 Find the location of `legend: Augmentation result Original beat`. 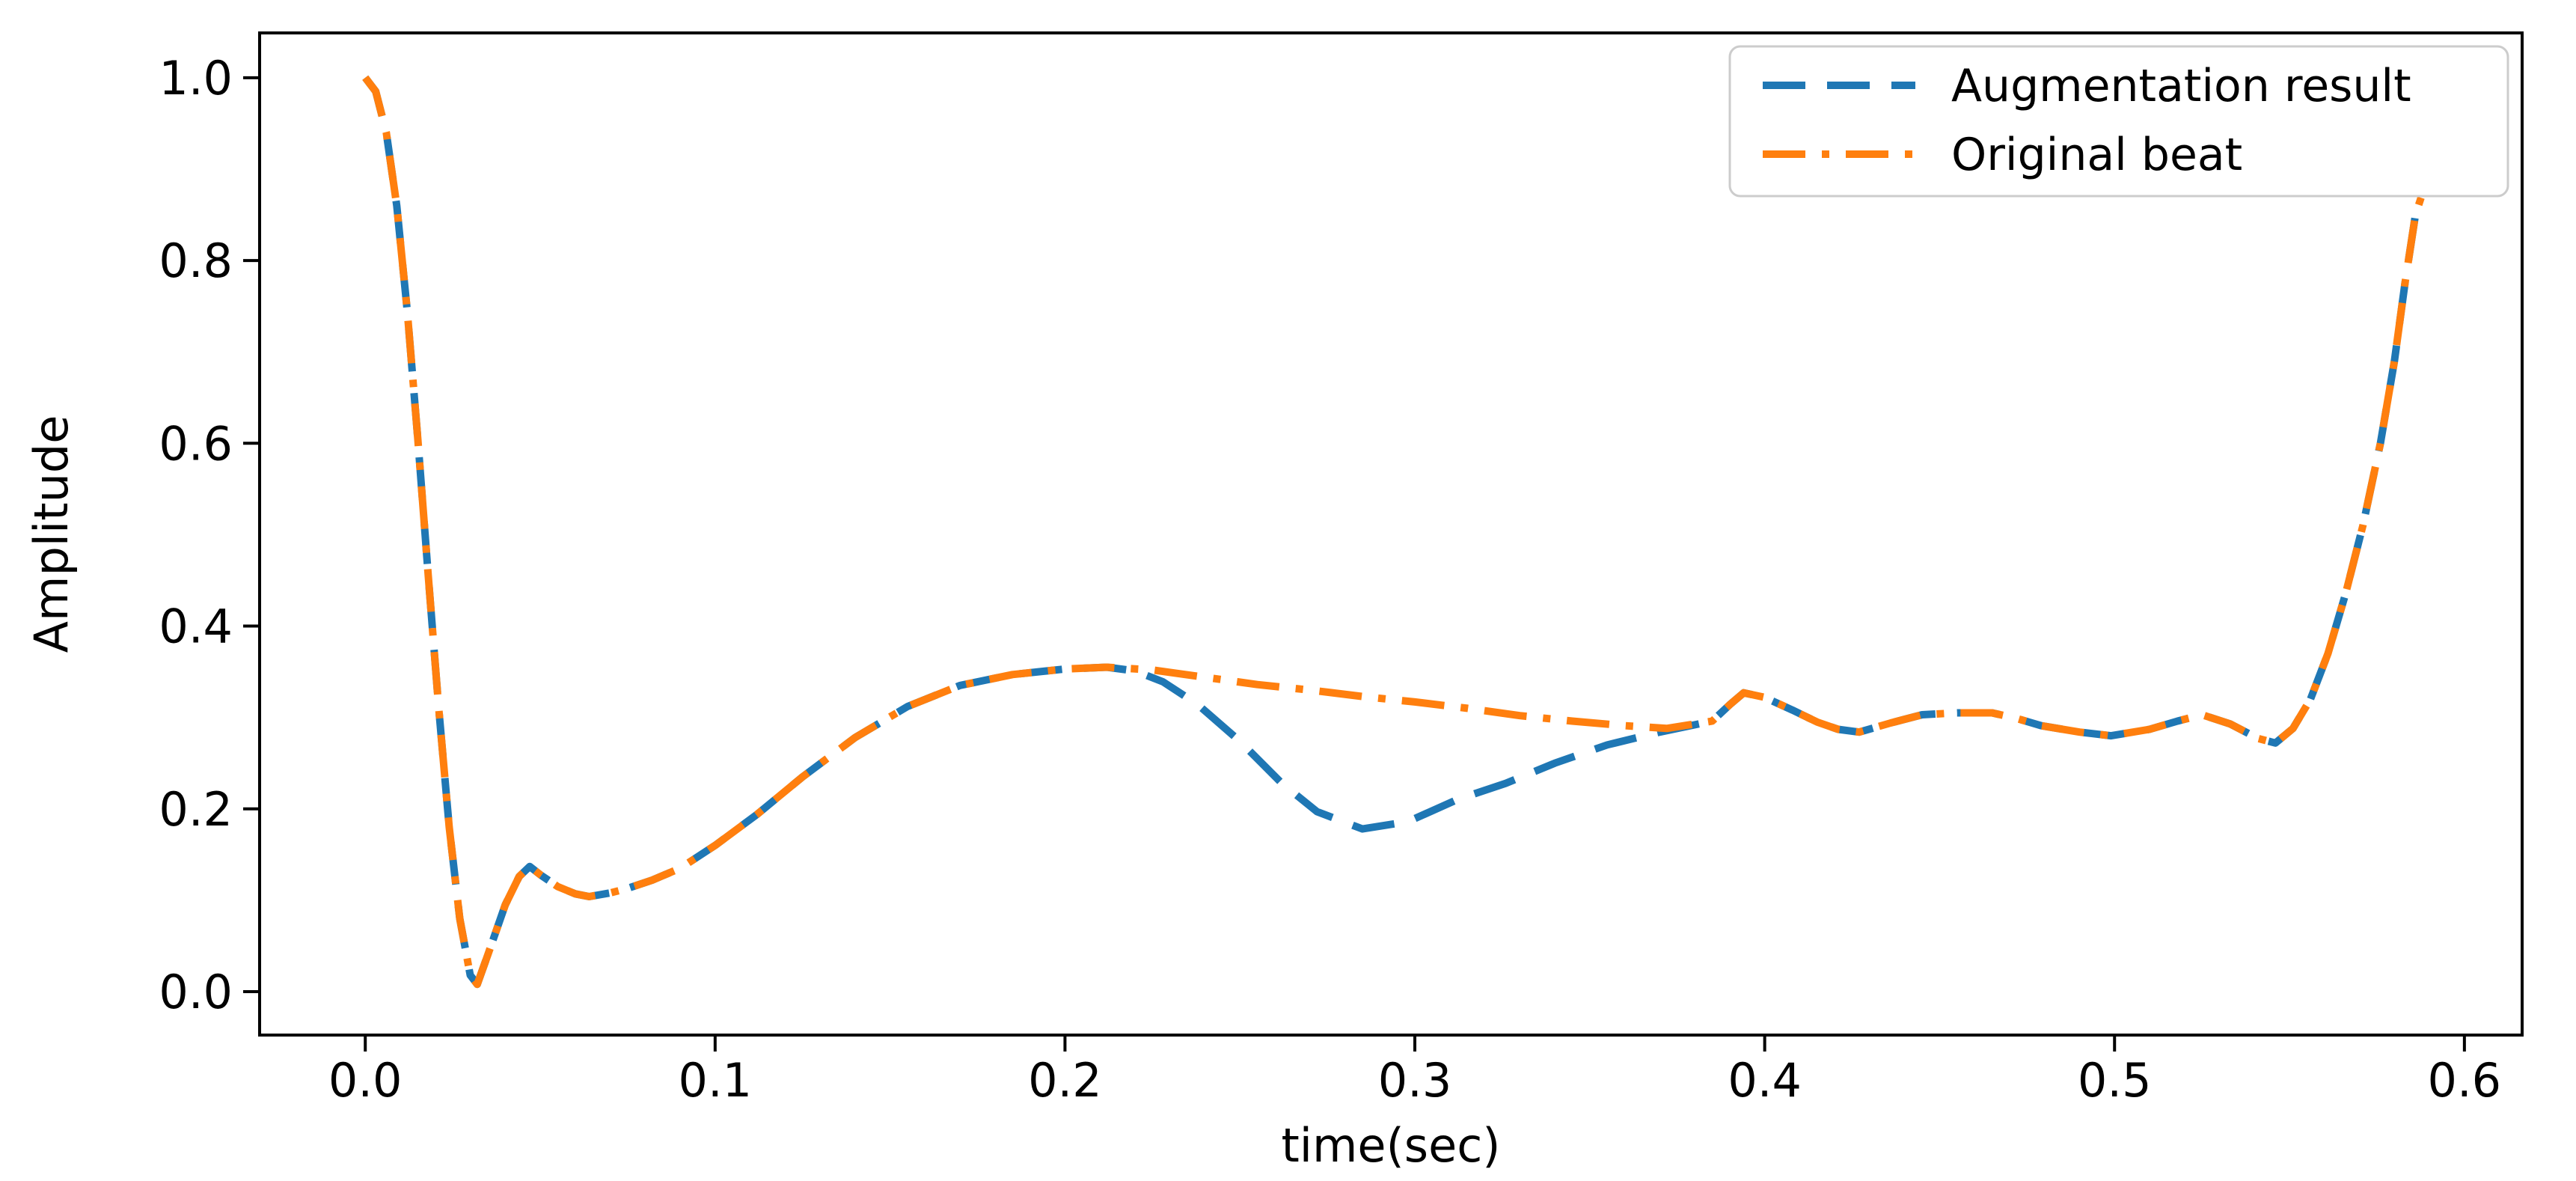

legend: Augmentation result Original beat is located at coordinates (2118, 122).